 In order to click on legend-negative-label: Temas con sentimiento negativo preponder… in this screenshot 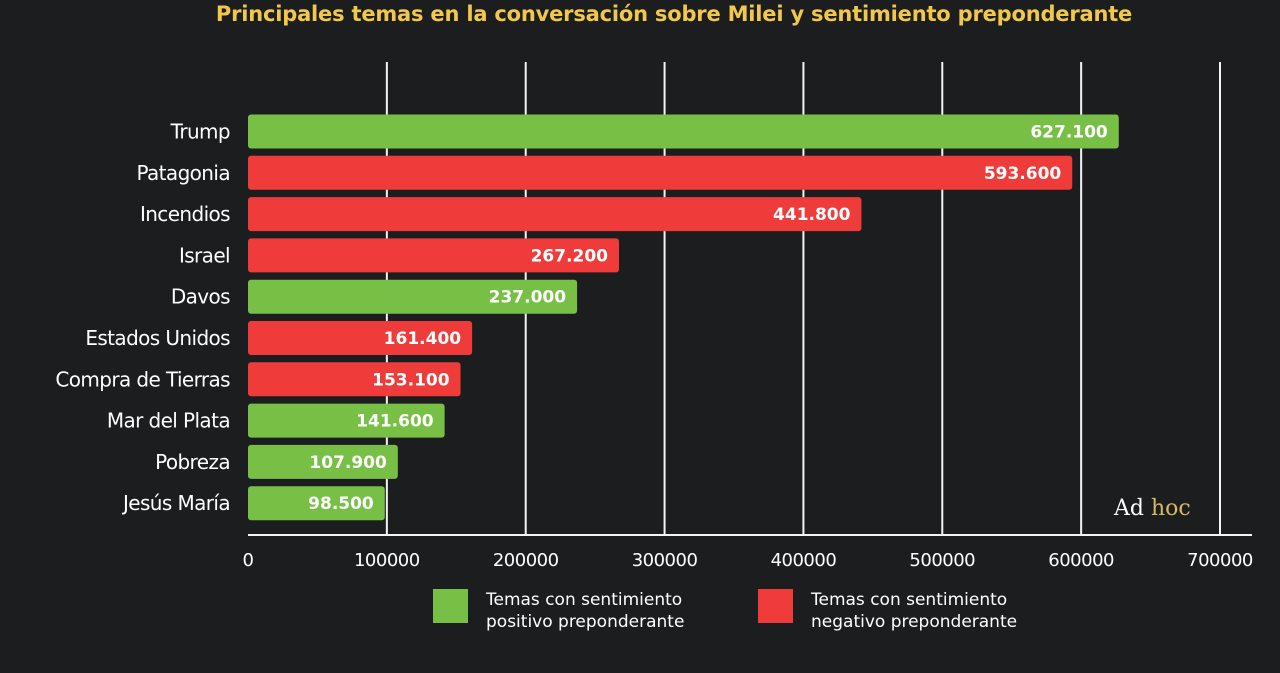, I will do `click(914, 611)`.